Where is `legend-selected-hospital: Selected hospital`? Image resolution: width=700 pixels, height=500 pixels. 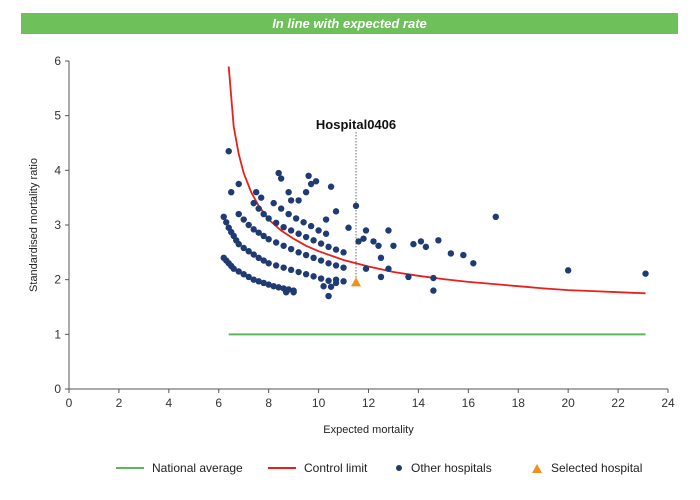
legend-selected-hospital: Selected hospital is located at coordinates (587, 468).